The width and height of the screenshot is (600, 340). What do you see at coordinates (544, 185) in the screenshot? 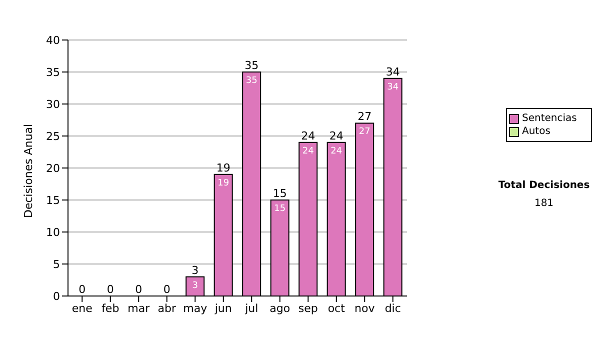
I see `text: Total Decisiones` at bounding box center [544, 185].